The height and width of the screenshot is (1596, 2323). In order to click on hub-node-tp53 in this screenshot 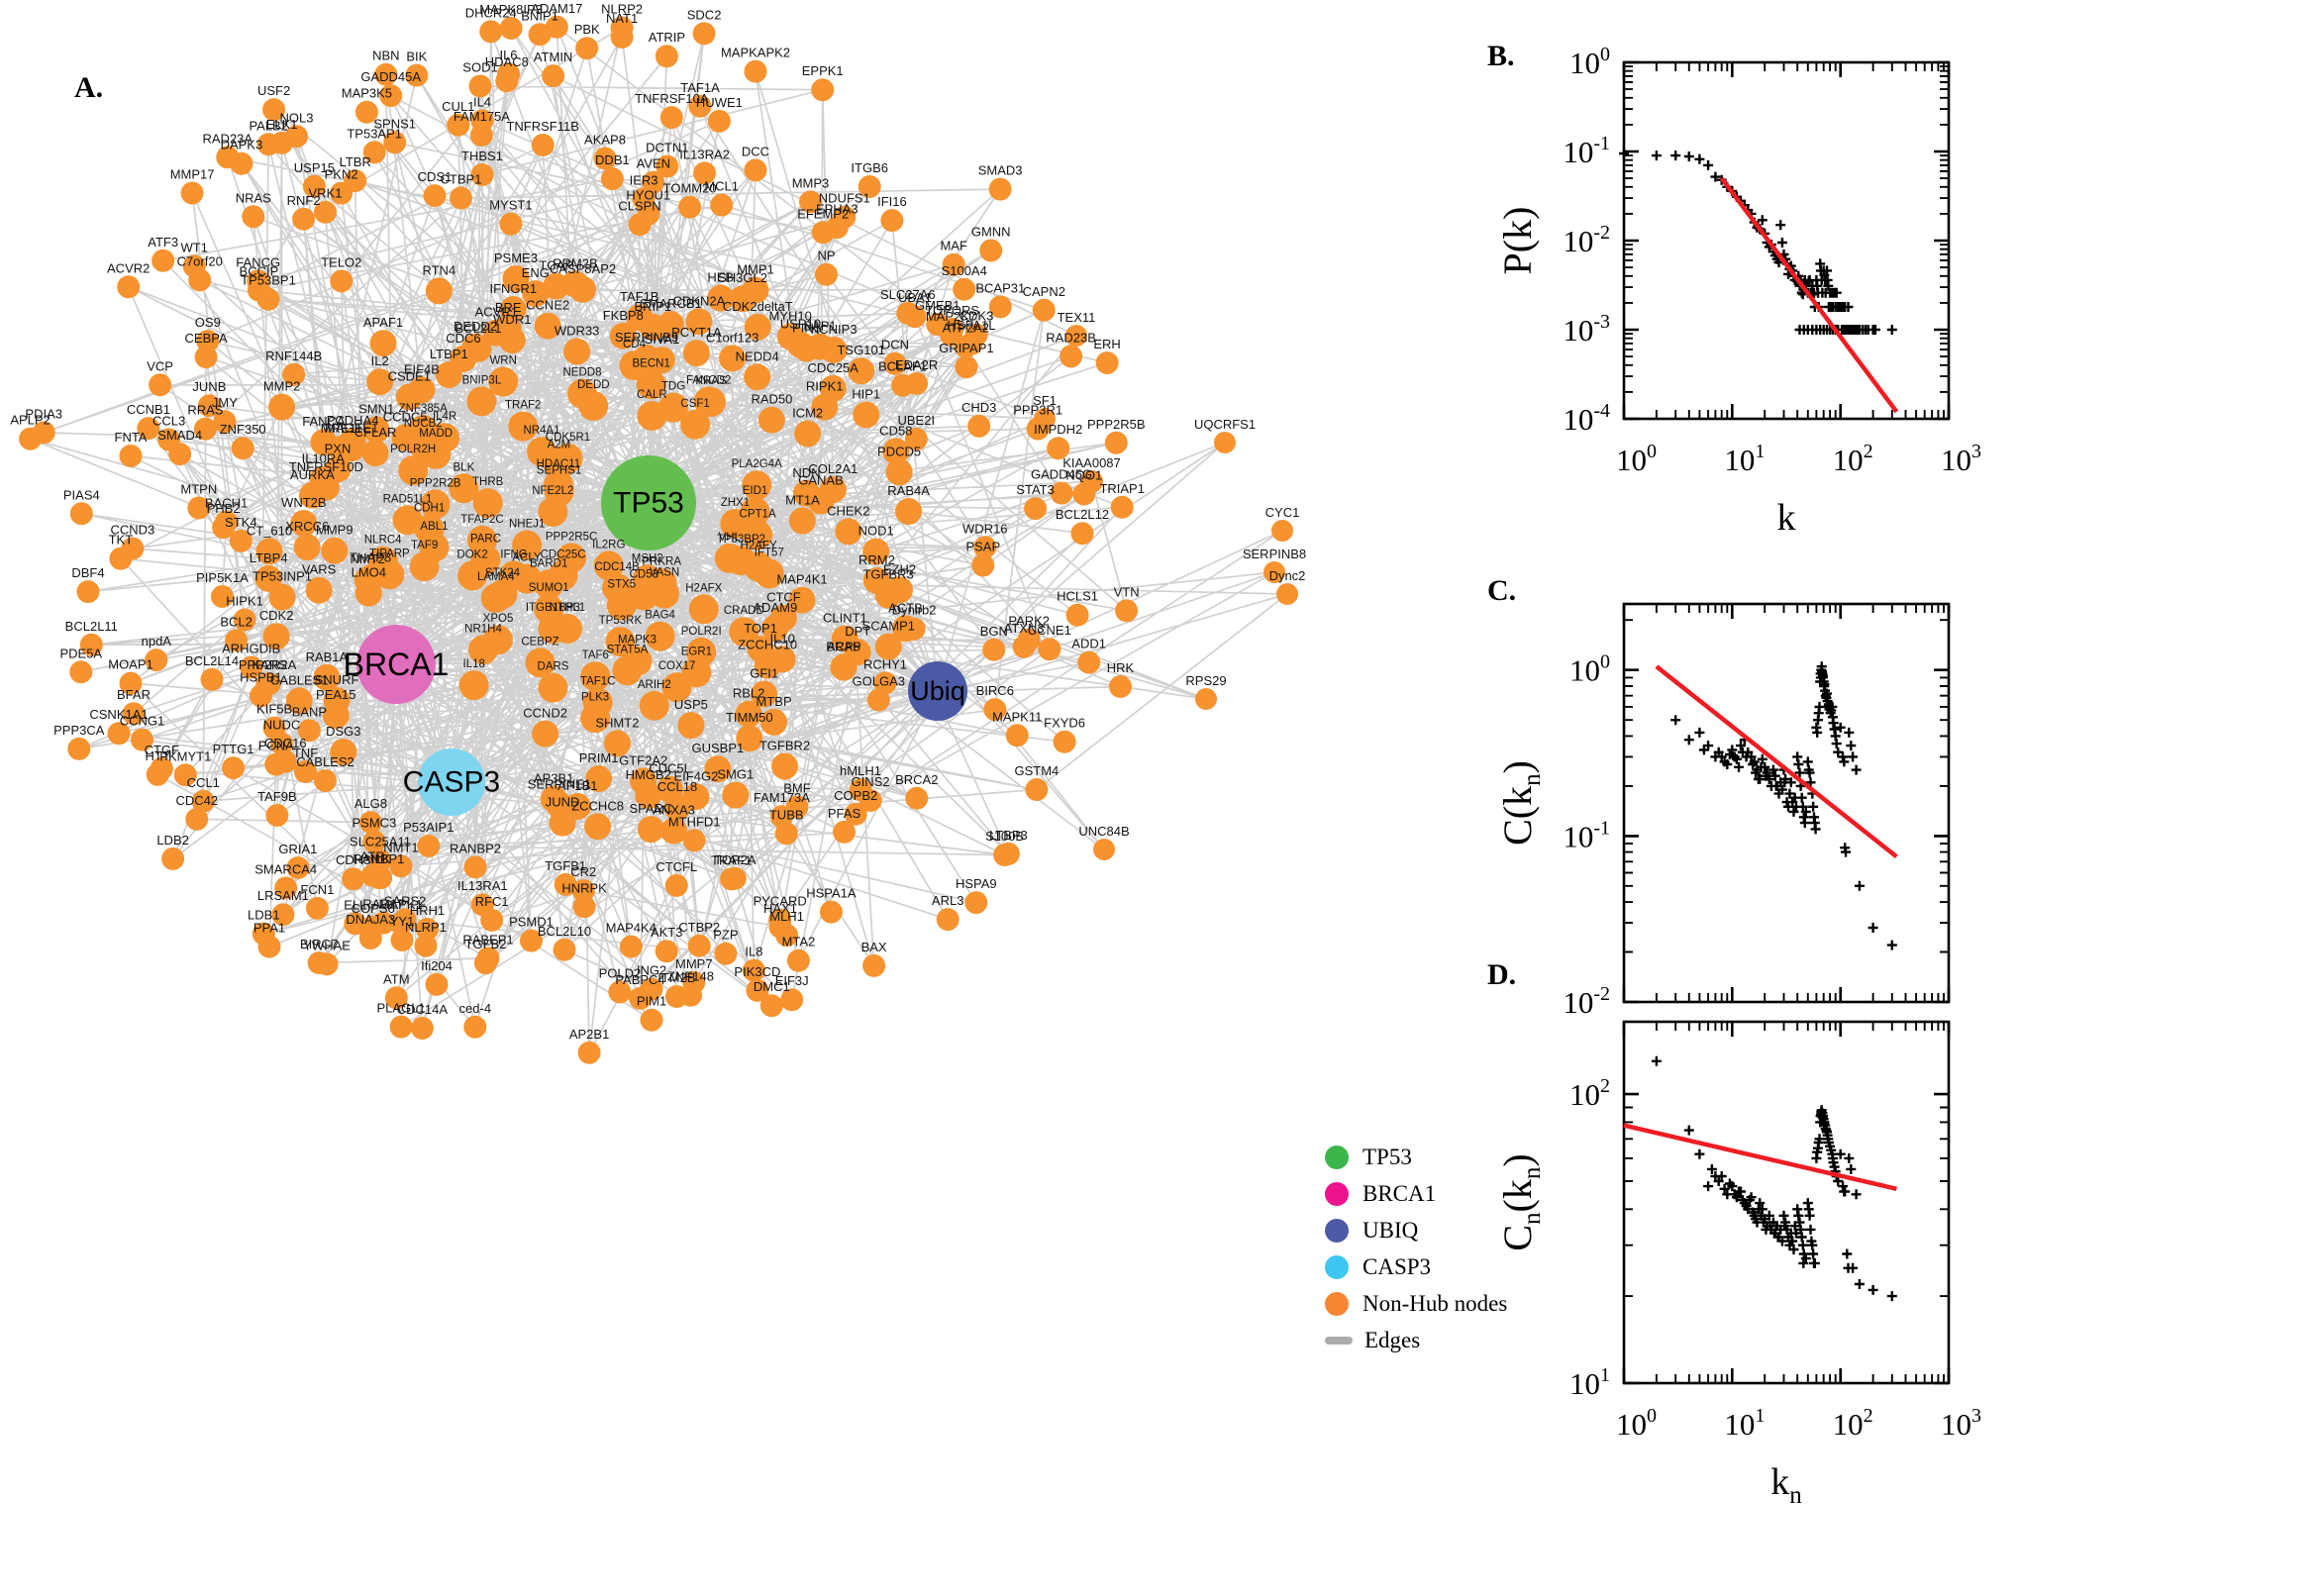, I will do `click(648, 503)`.